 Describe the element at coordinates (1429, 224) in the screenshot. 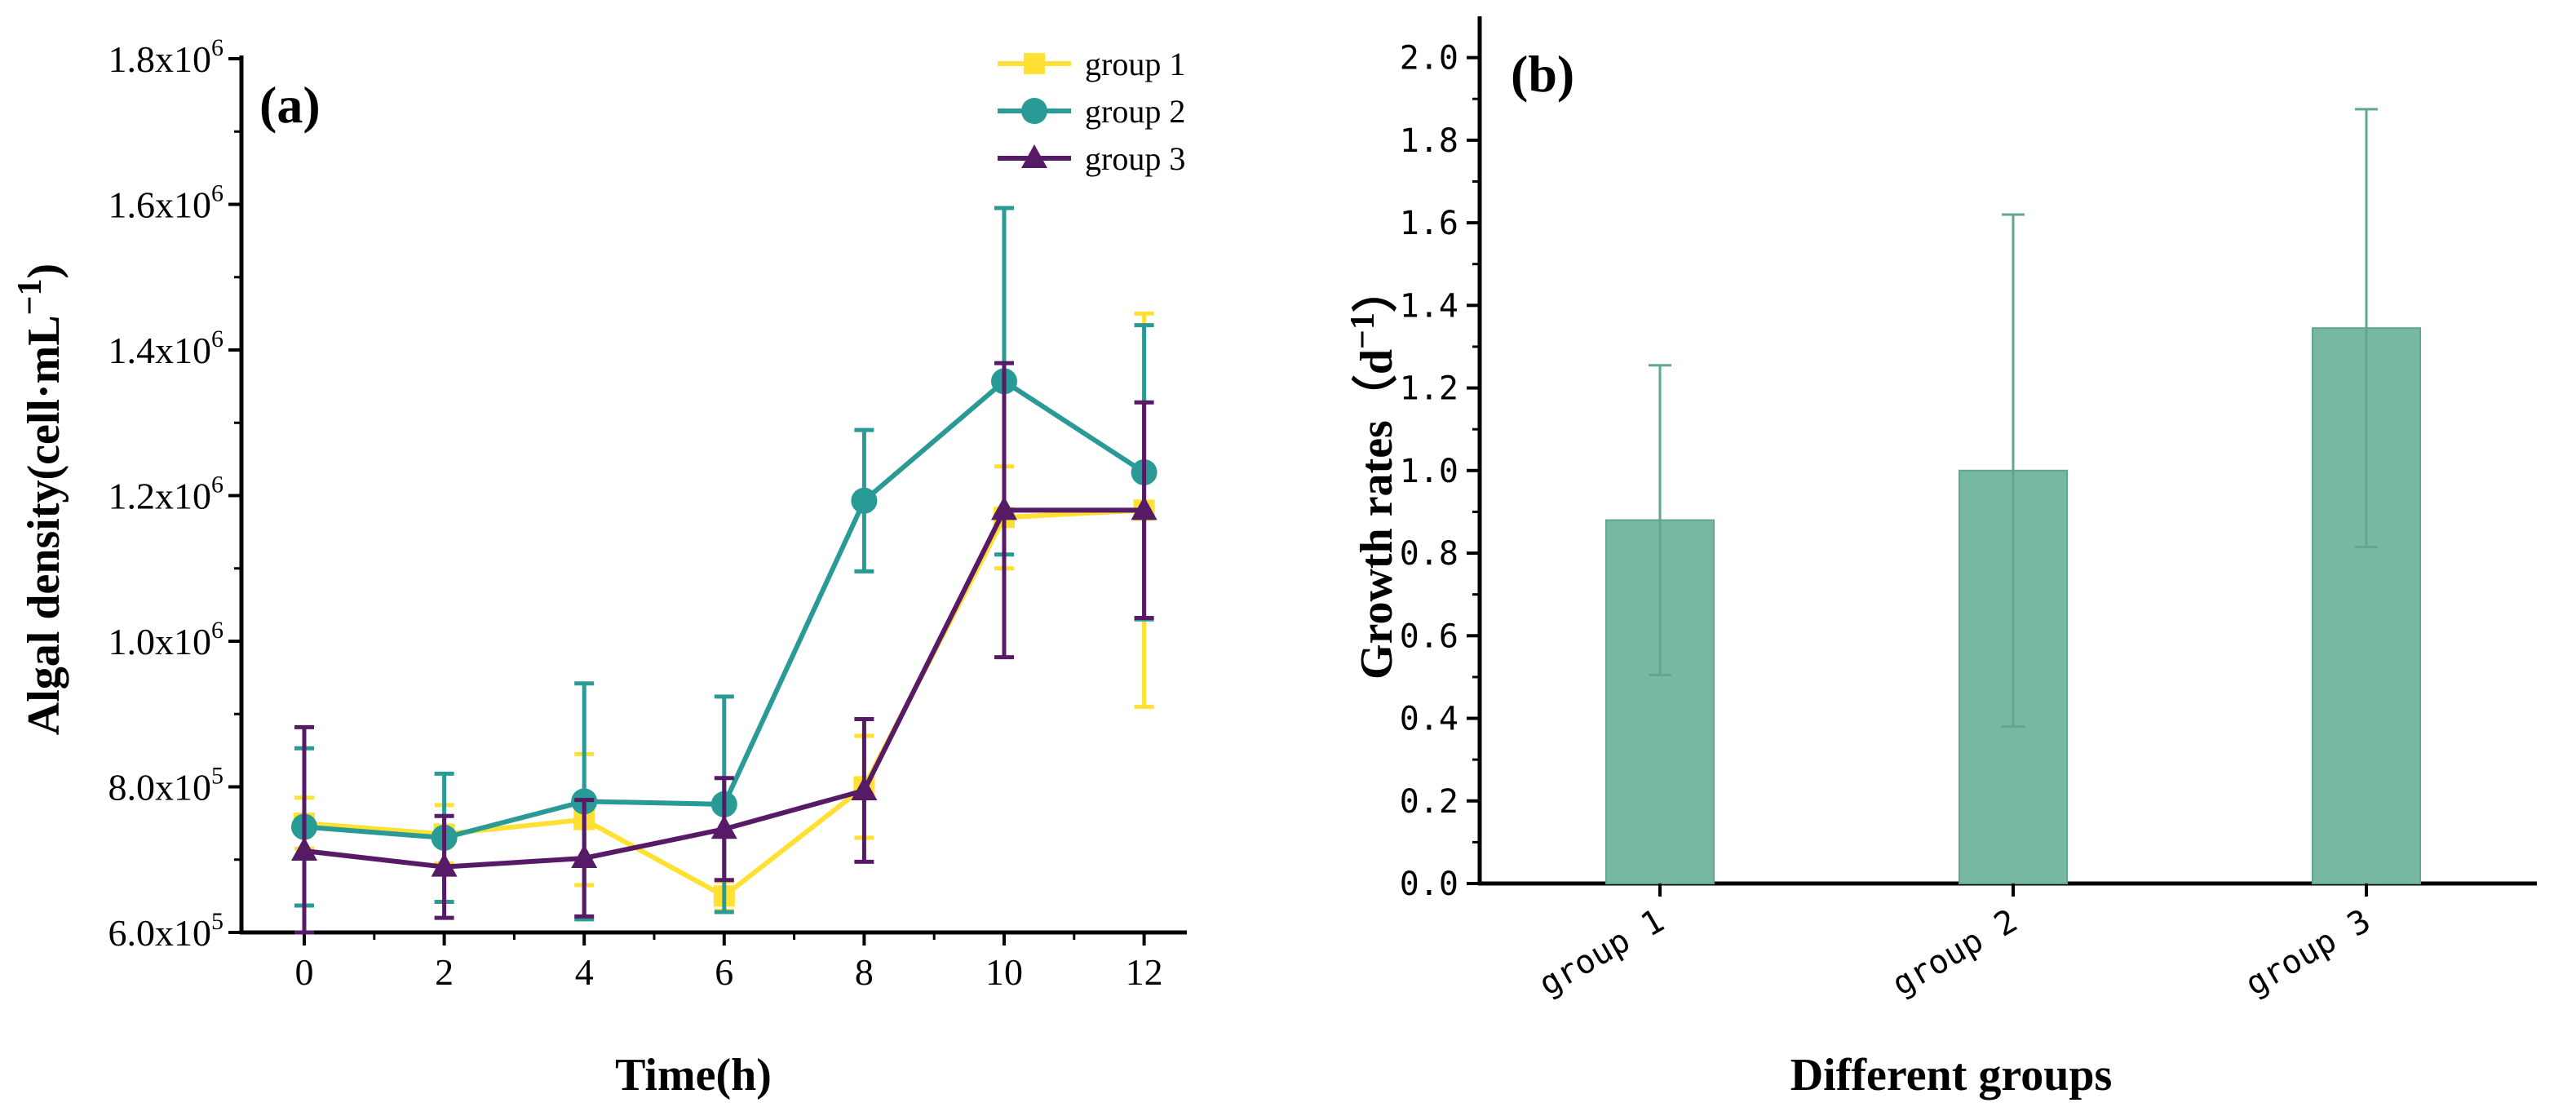

I see `y-tick-label: 1.6` at that location.